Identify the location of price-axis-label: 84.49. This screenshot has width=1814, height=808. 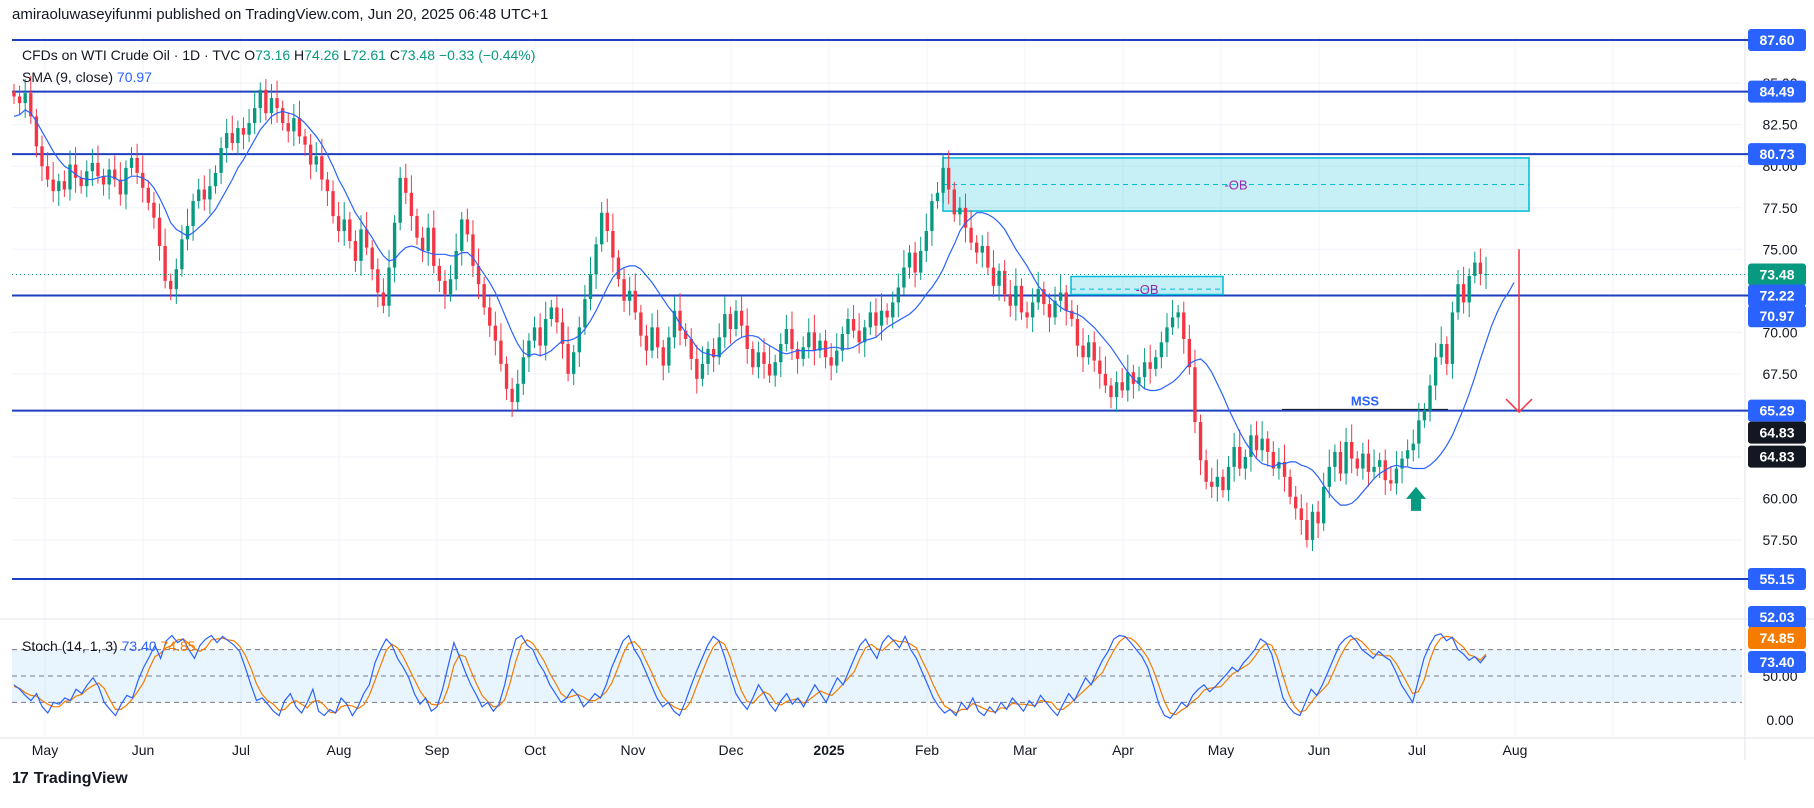
(1776, 92).